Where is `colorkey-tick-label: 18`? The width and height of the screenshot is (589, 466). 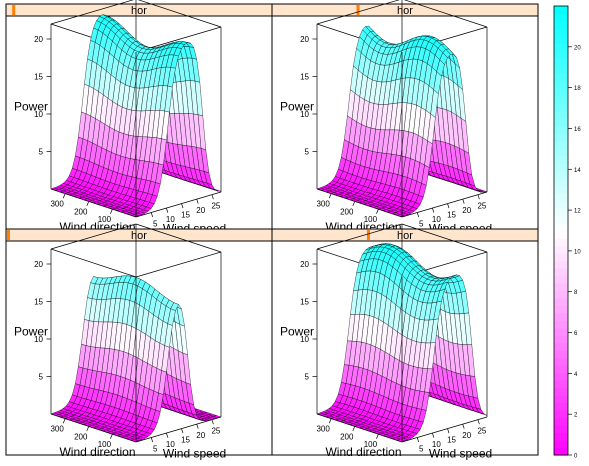 colorkey-tick-label: 18 is located at coordinates (577, 89).